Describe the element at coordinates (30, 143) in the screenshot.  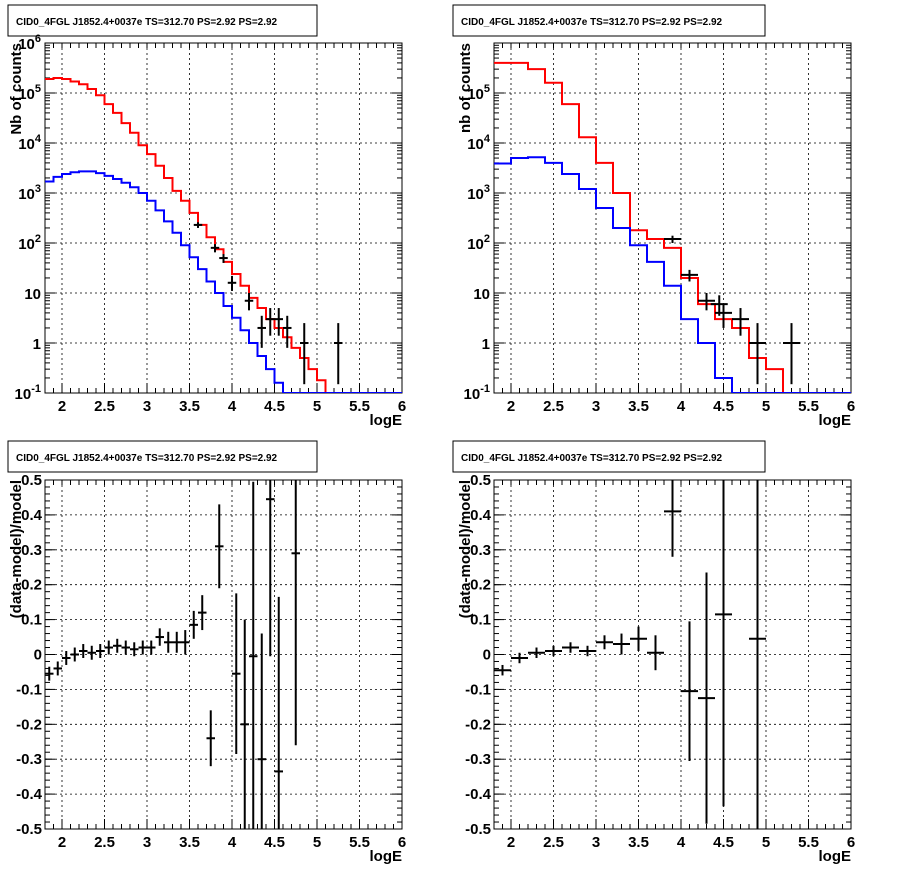
I see `y-tick-label: 10⁴` at that location.